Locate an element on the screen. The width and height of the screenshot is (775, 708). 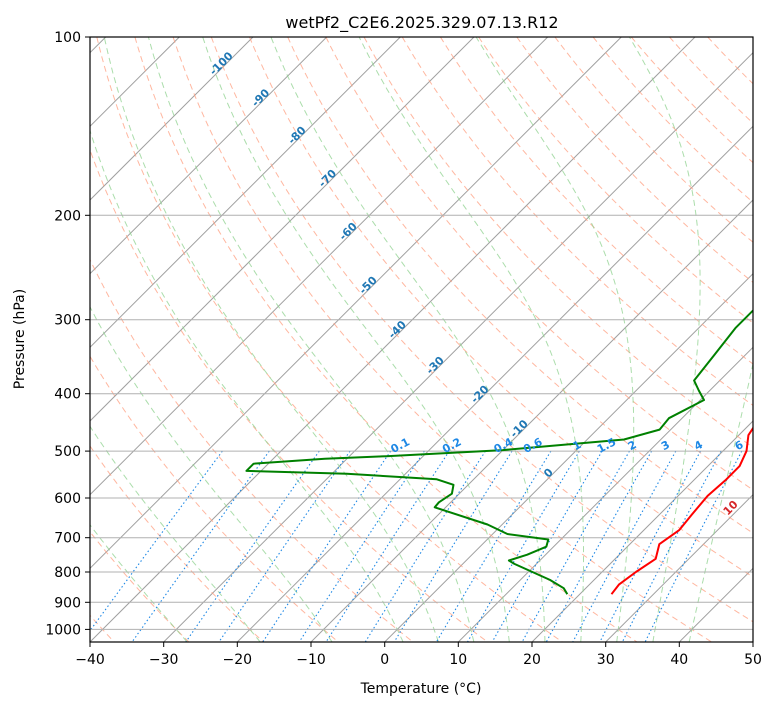
x-axis-title: Temperature (°C) is located at coordinates (421, 689).